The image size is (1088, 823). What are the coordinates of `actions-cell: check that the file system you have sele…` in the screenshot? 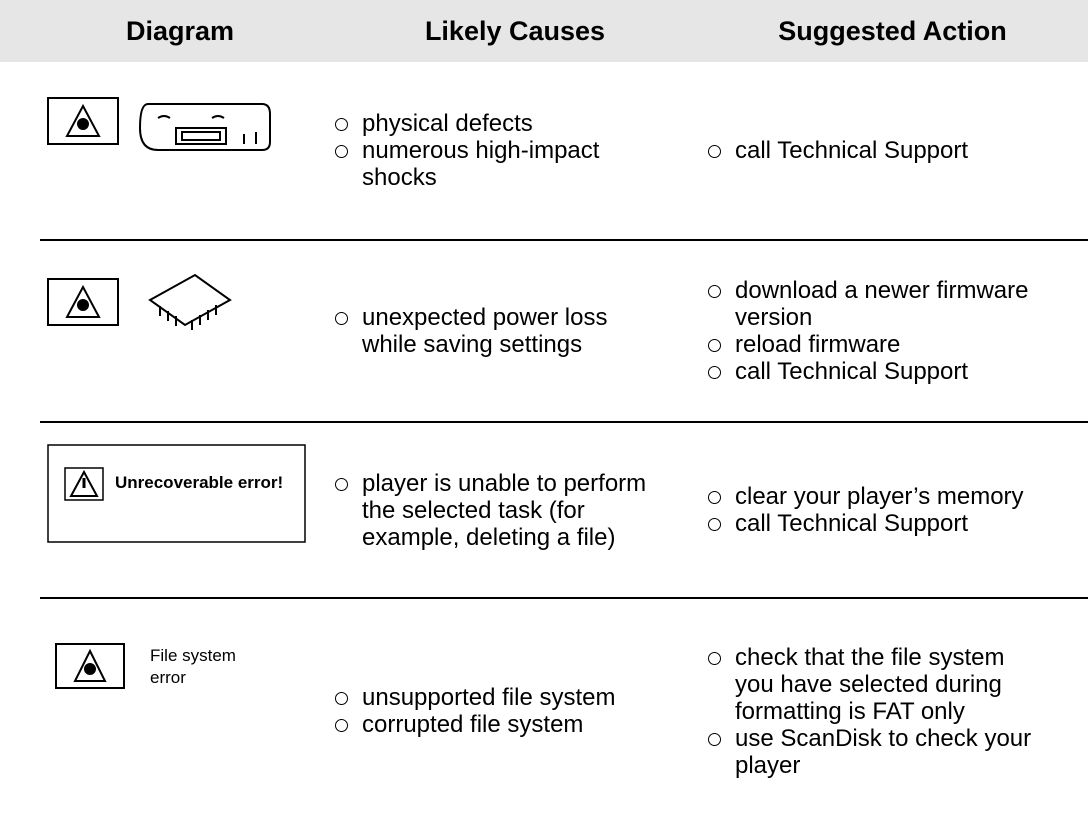 It's located at (871, 711).